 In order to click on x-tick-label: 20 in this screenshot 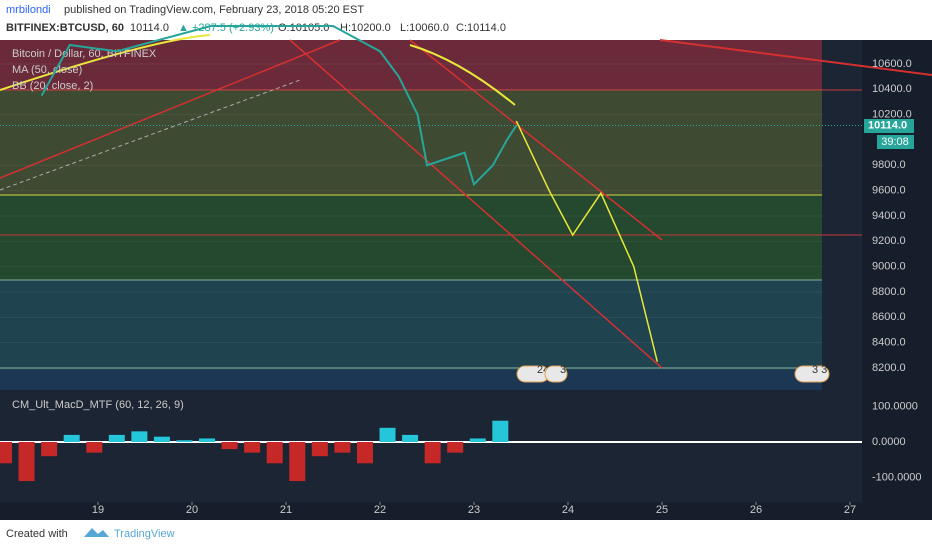, I will do `click(192, 510)`.